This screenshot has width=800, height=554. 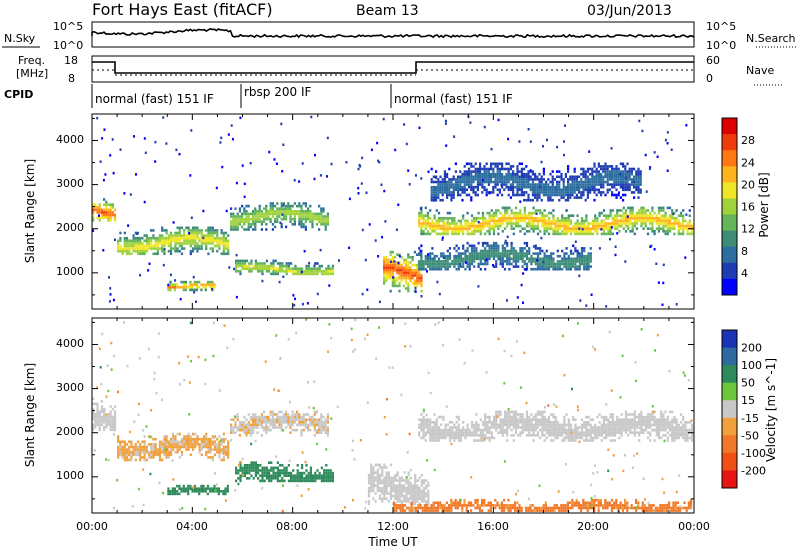 I want to click on cpid-segment-3: normal (fast) 151 IF, so click(x=453, y=99).